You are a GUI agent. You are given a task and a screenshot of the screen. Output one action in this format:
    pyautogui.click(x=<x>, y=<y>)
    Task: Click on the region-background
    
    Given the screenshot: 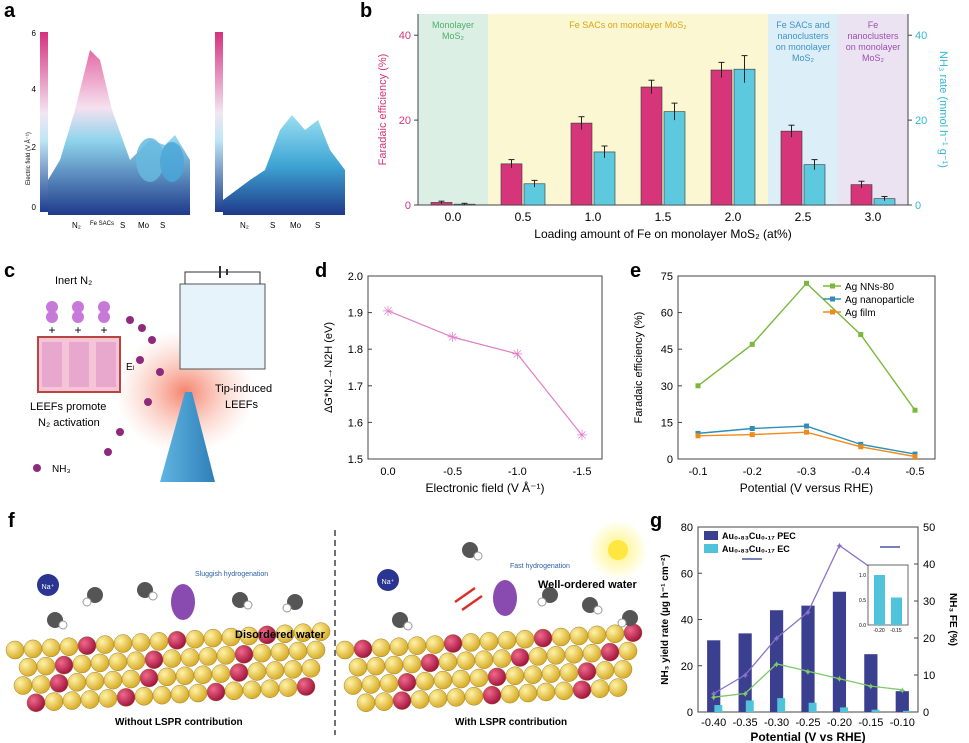 What is the action you would take?
    pyautogui.click(x=803, y=109)
    